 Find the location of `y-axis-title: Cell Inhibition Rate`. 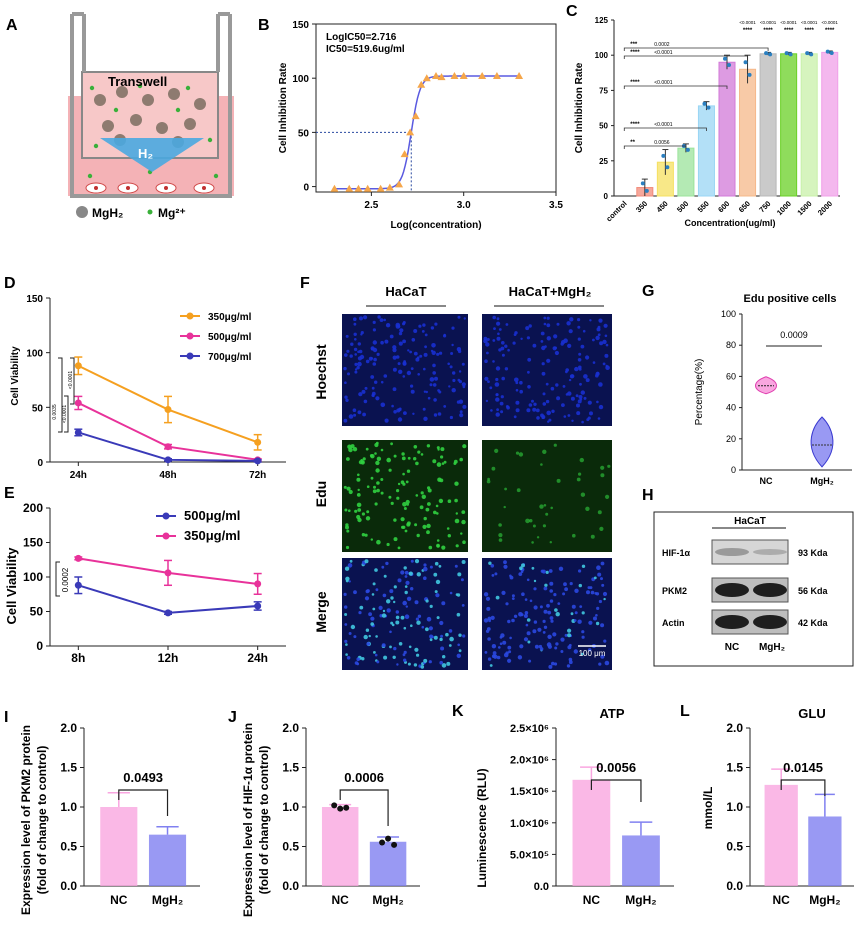

y-axis-title: Cell Inhibition Rate is located at coordinates (283, 107).